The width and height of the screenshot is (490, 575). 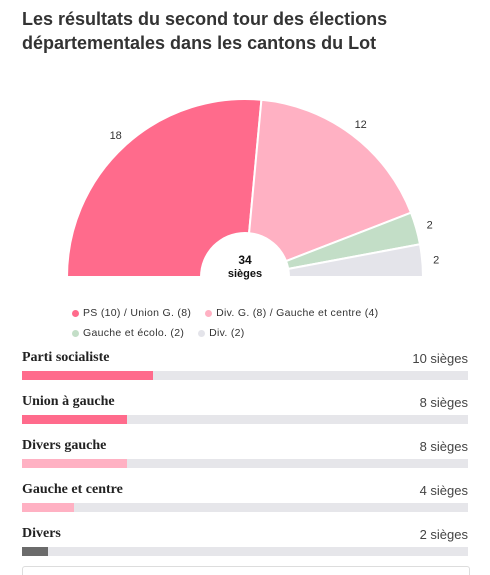 What do you see at coordinates (245, 260) in the screenshot?
I see `total-seats-value: 34` at bounding box center [245, 260].